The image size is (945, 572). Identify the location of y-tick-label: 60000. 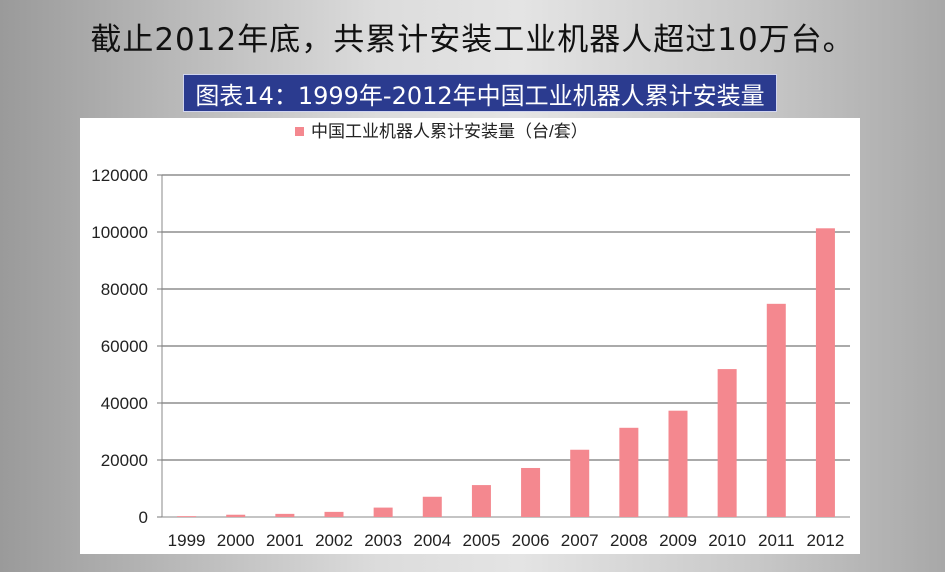
(124, 346).